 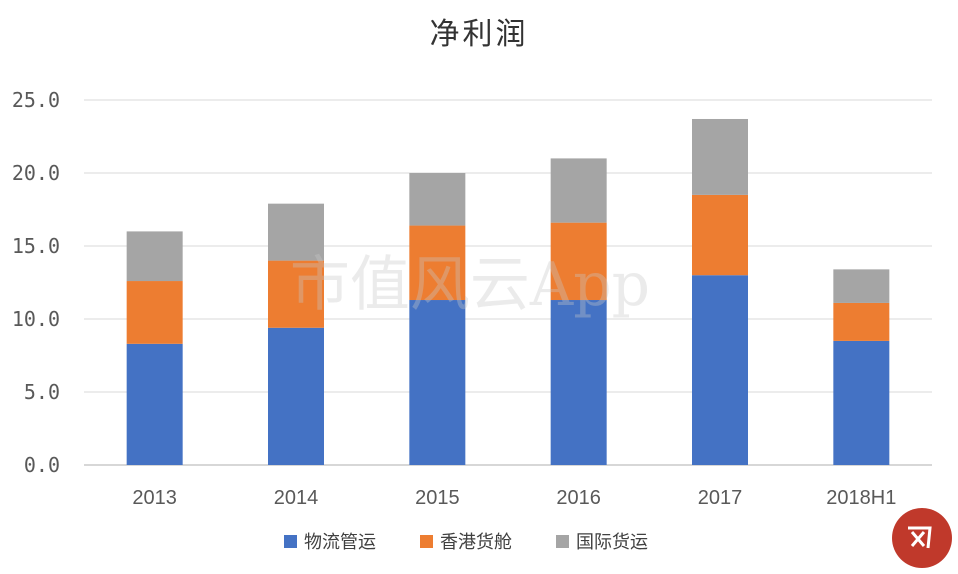 What do you see at coordinates (154, 498) in the screenshot?
I see `x-tick-label: 2013` at bounding box center [154, 498].